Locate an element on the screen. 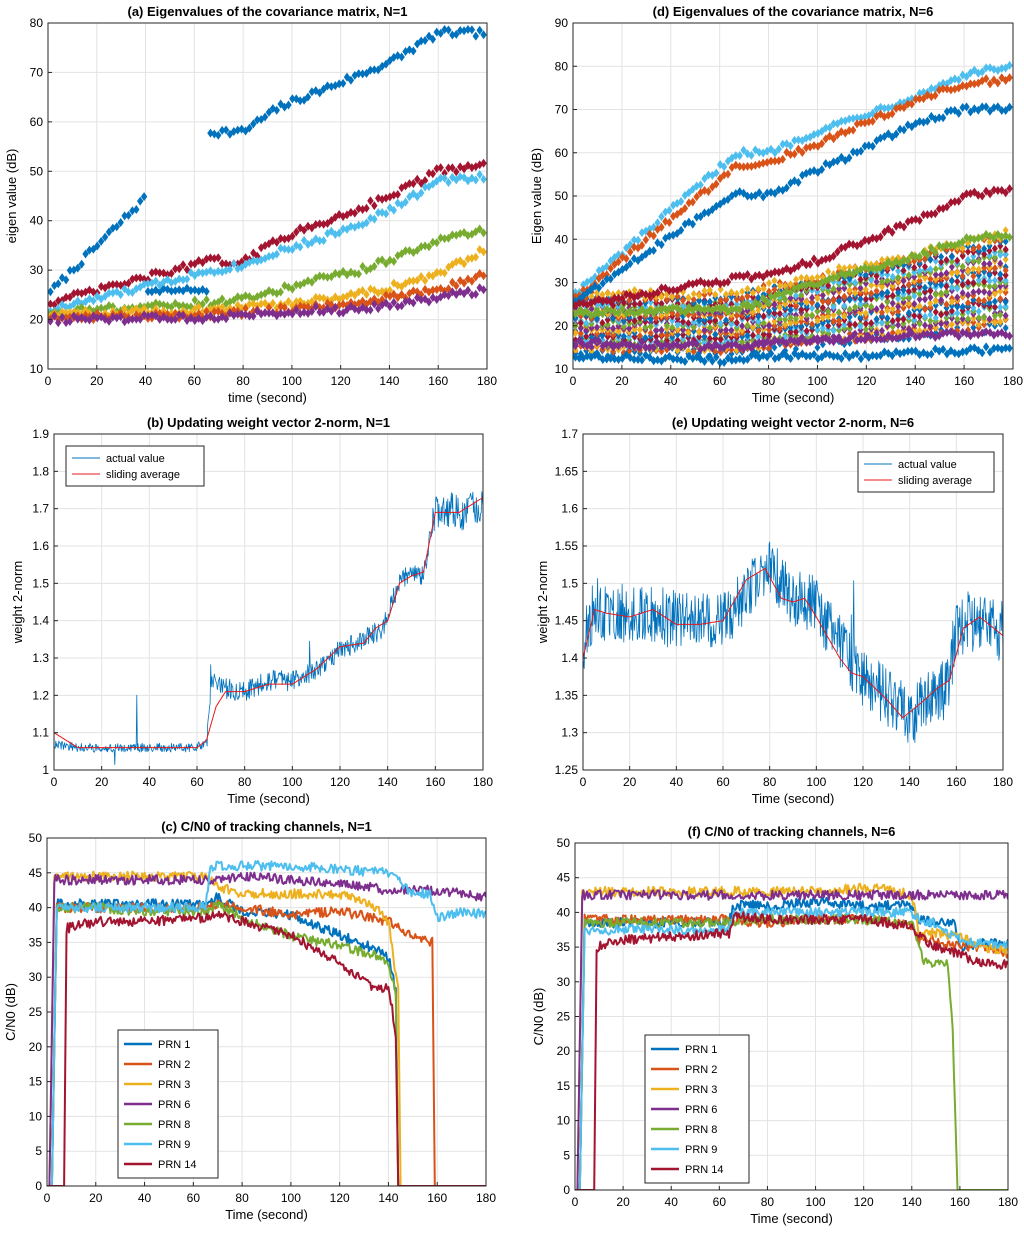  legend-label: PRN 8 is located at coordinates (701, 1130).